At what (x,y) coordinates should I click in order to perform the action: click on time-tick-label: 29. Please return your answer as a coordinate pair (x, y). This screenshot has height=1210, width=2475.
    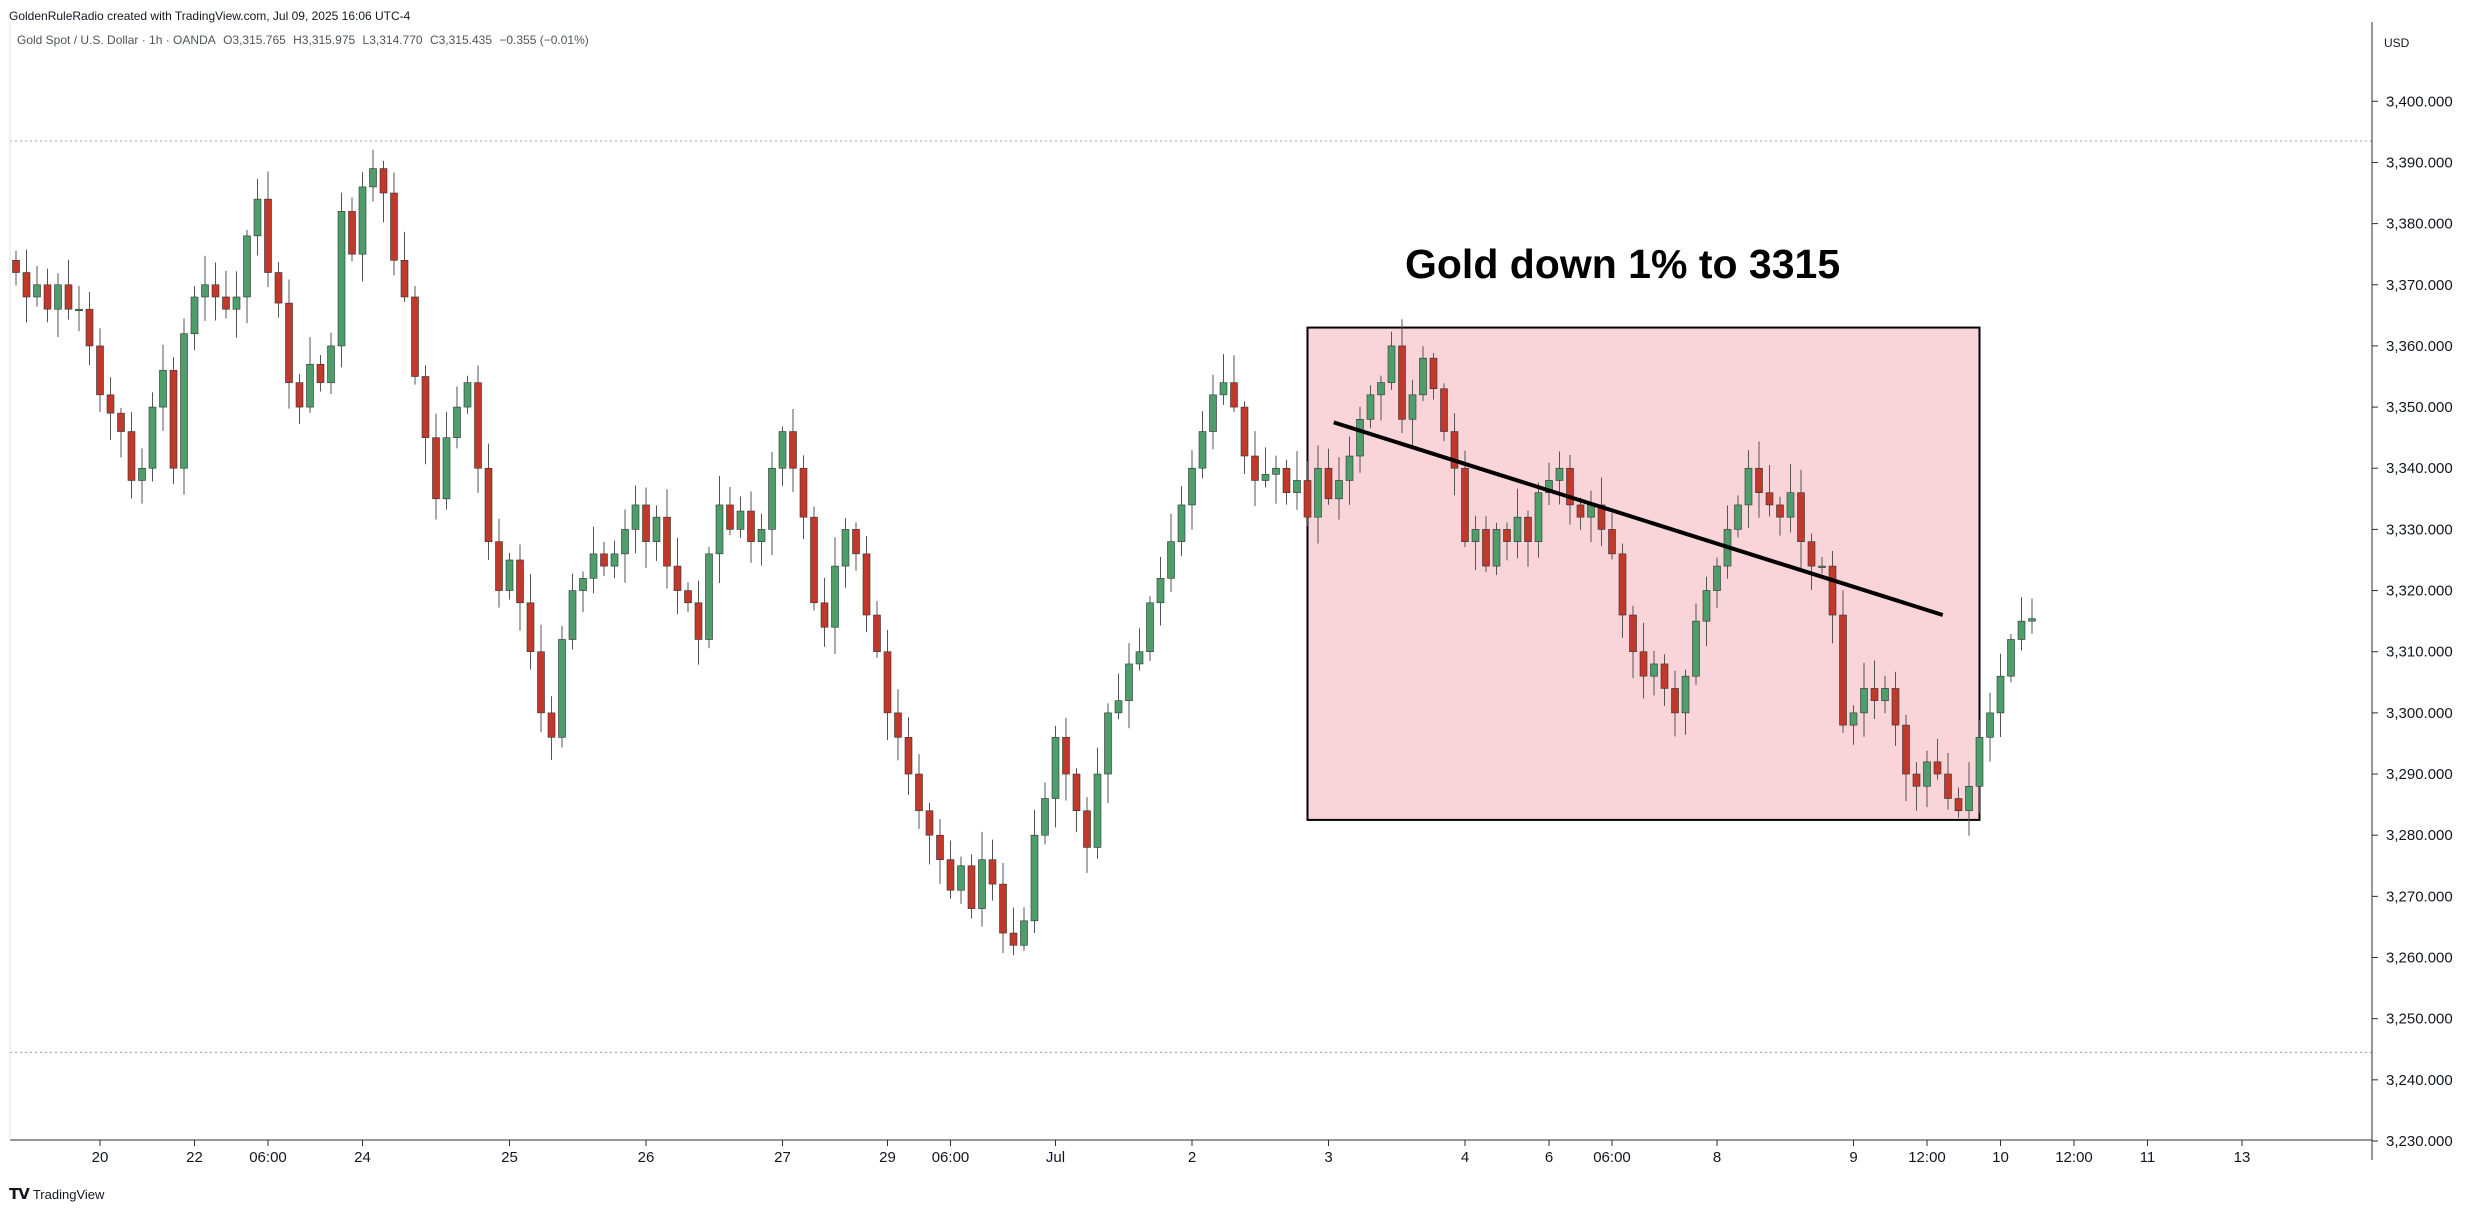
    Looking at the image, I should click on (887, 1157).